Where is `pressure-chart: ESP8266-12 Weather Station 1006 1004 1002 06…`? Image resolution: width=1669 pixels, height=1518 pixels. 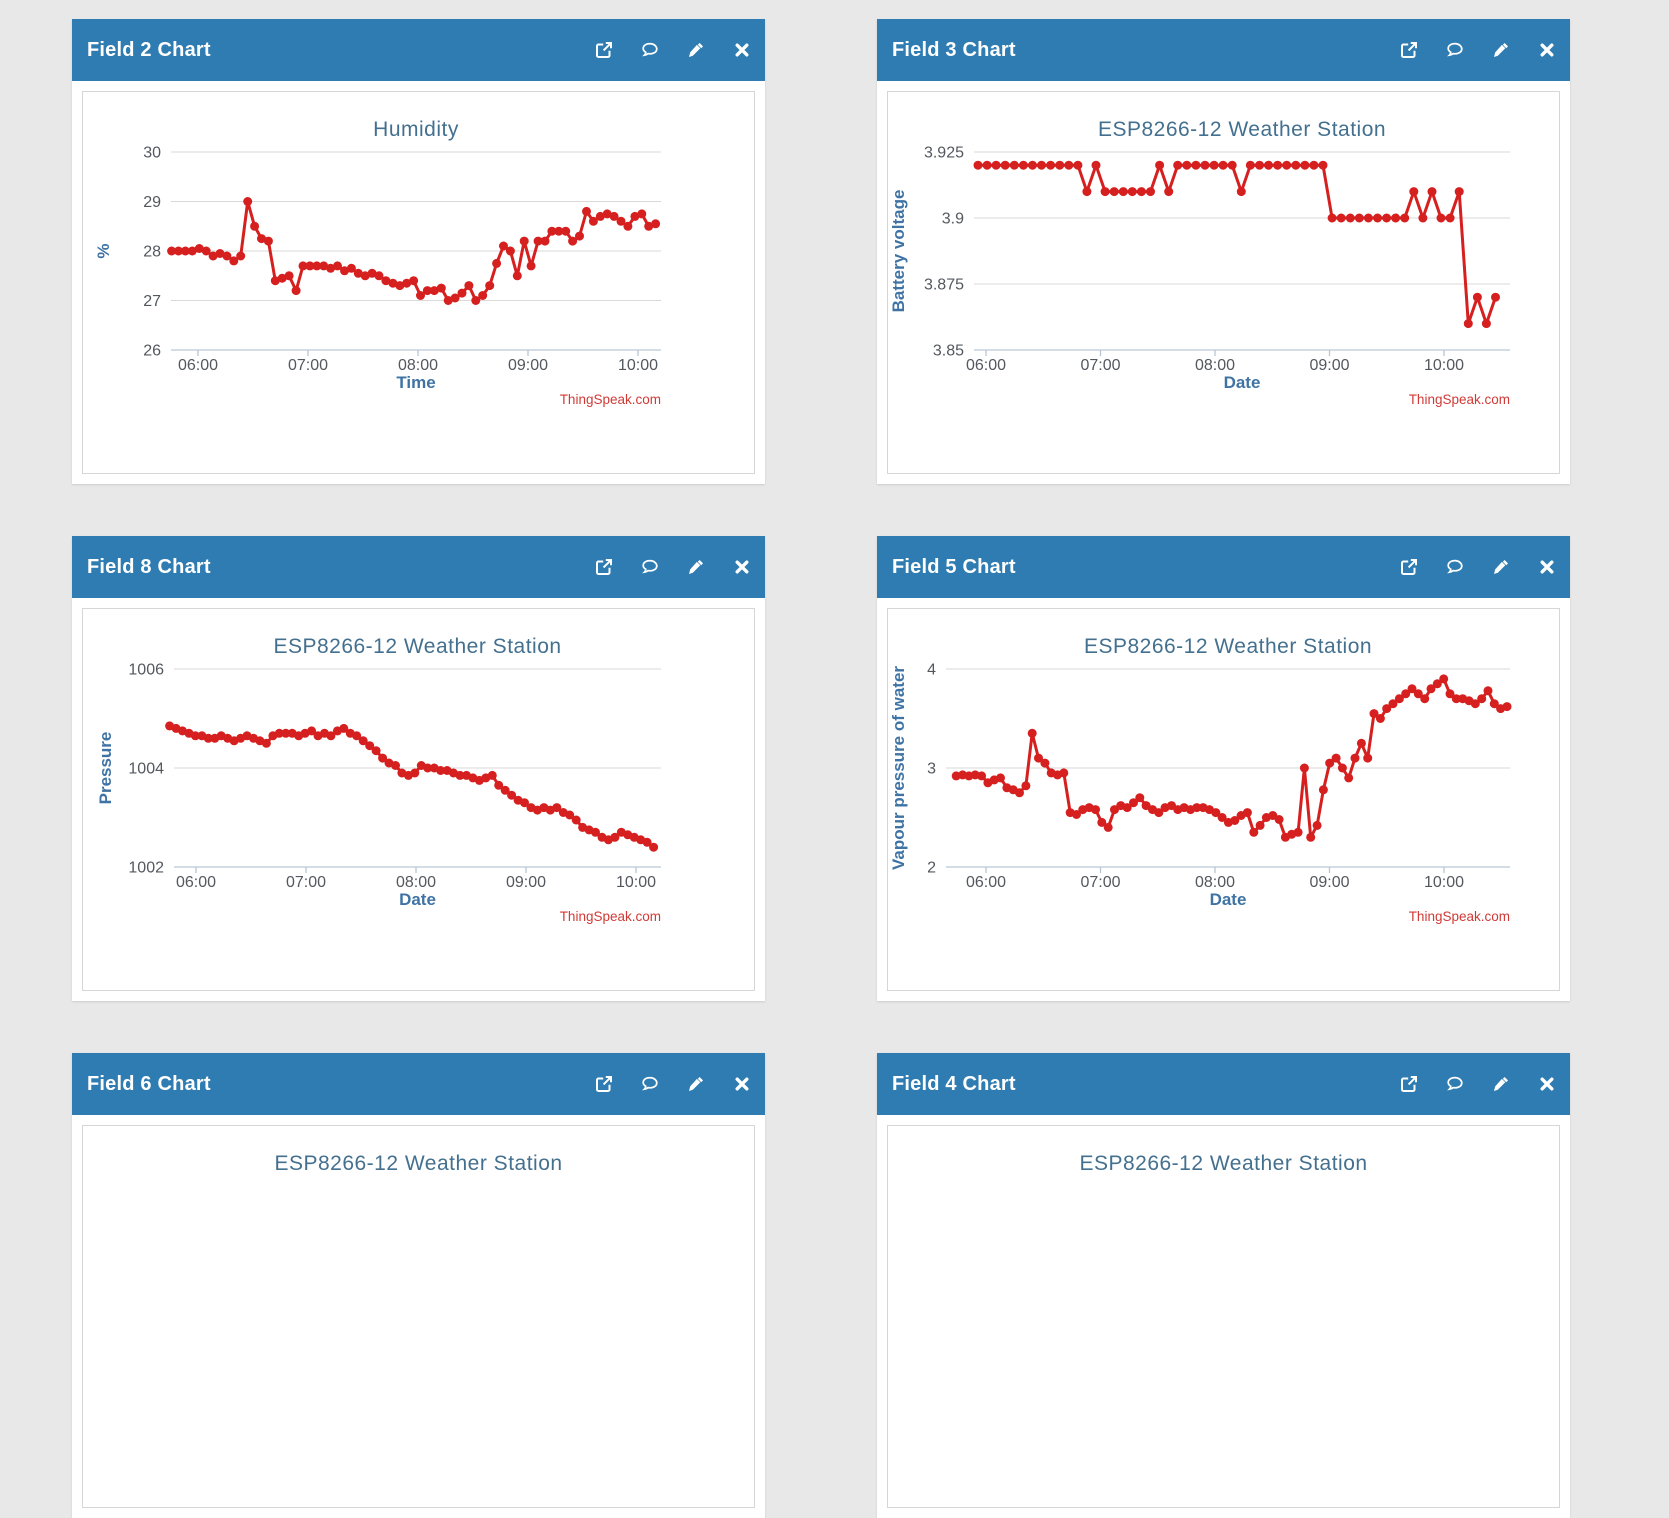 pressure-chart: ESP8266-12 Weather Station 1006 1004 1002 06… is located at coordinates (418, 799).